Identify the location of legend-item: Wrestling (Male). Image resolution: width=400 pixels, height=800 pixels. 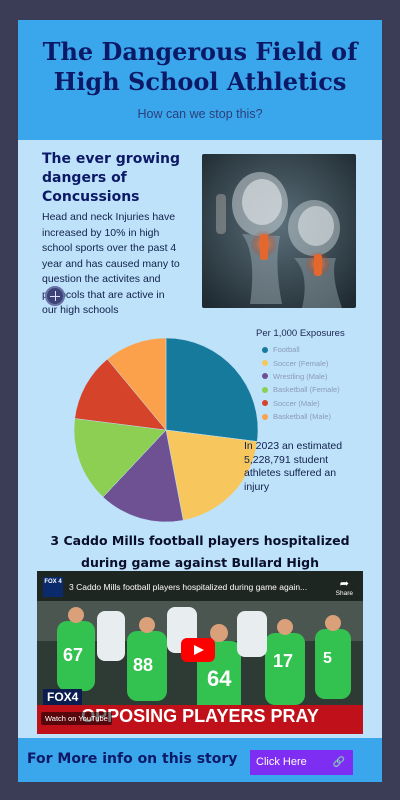
(300, 376).